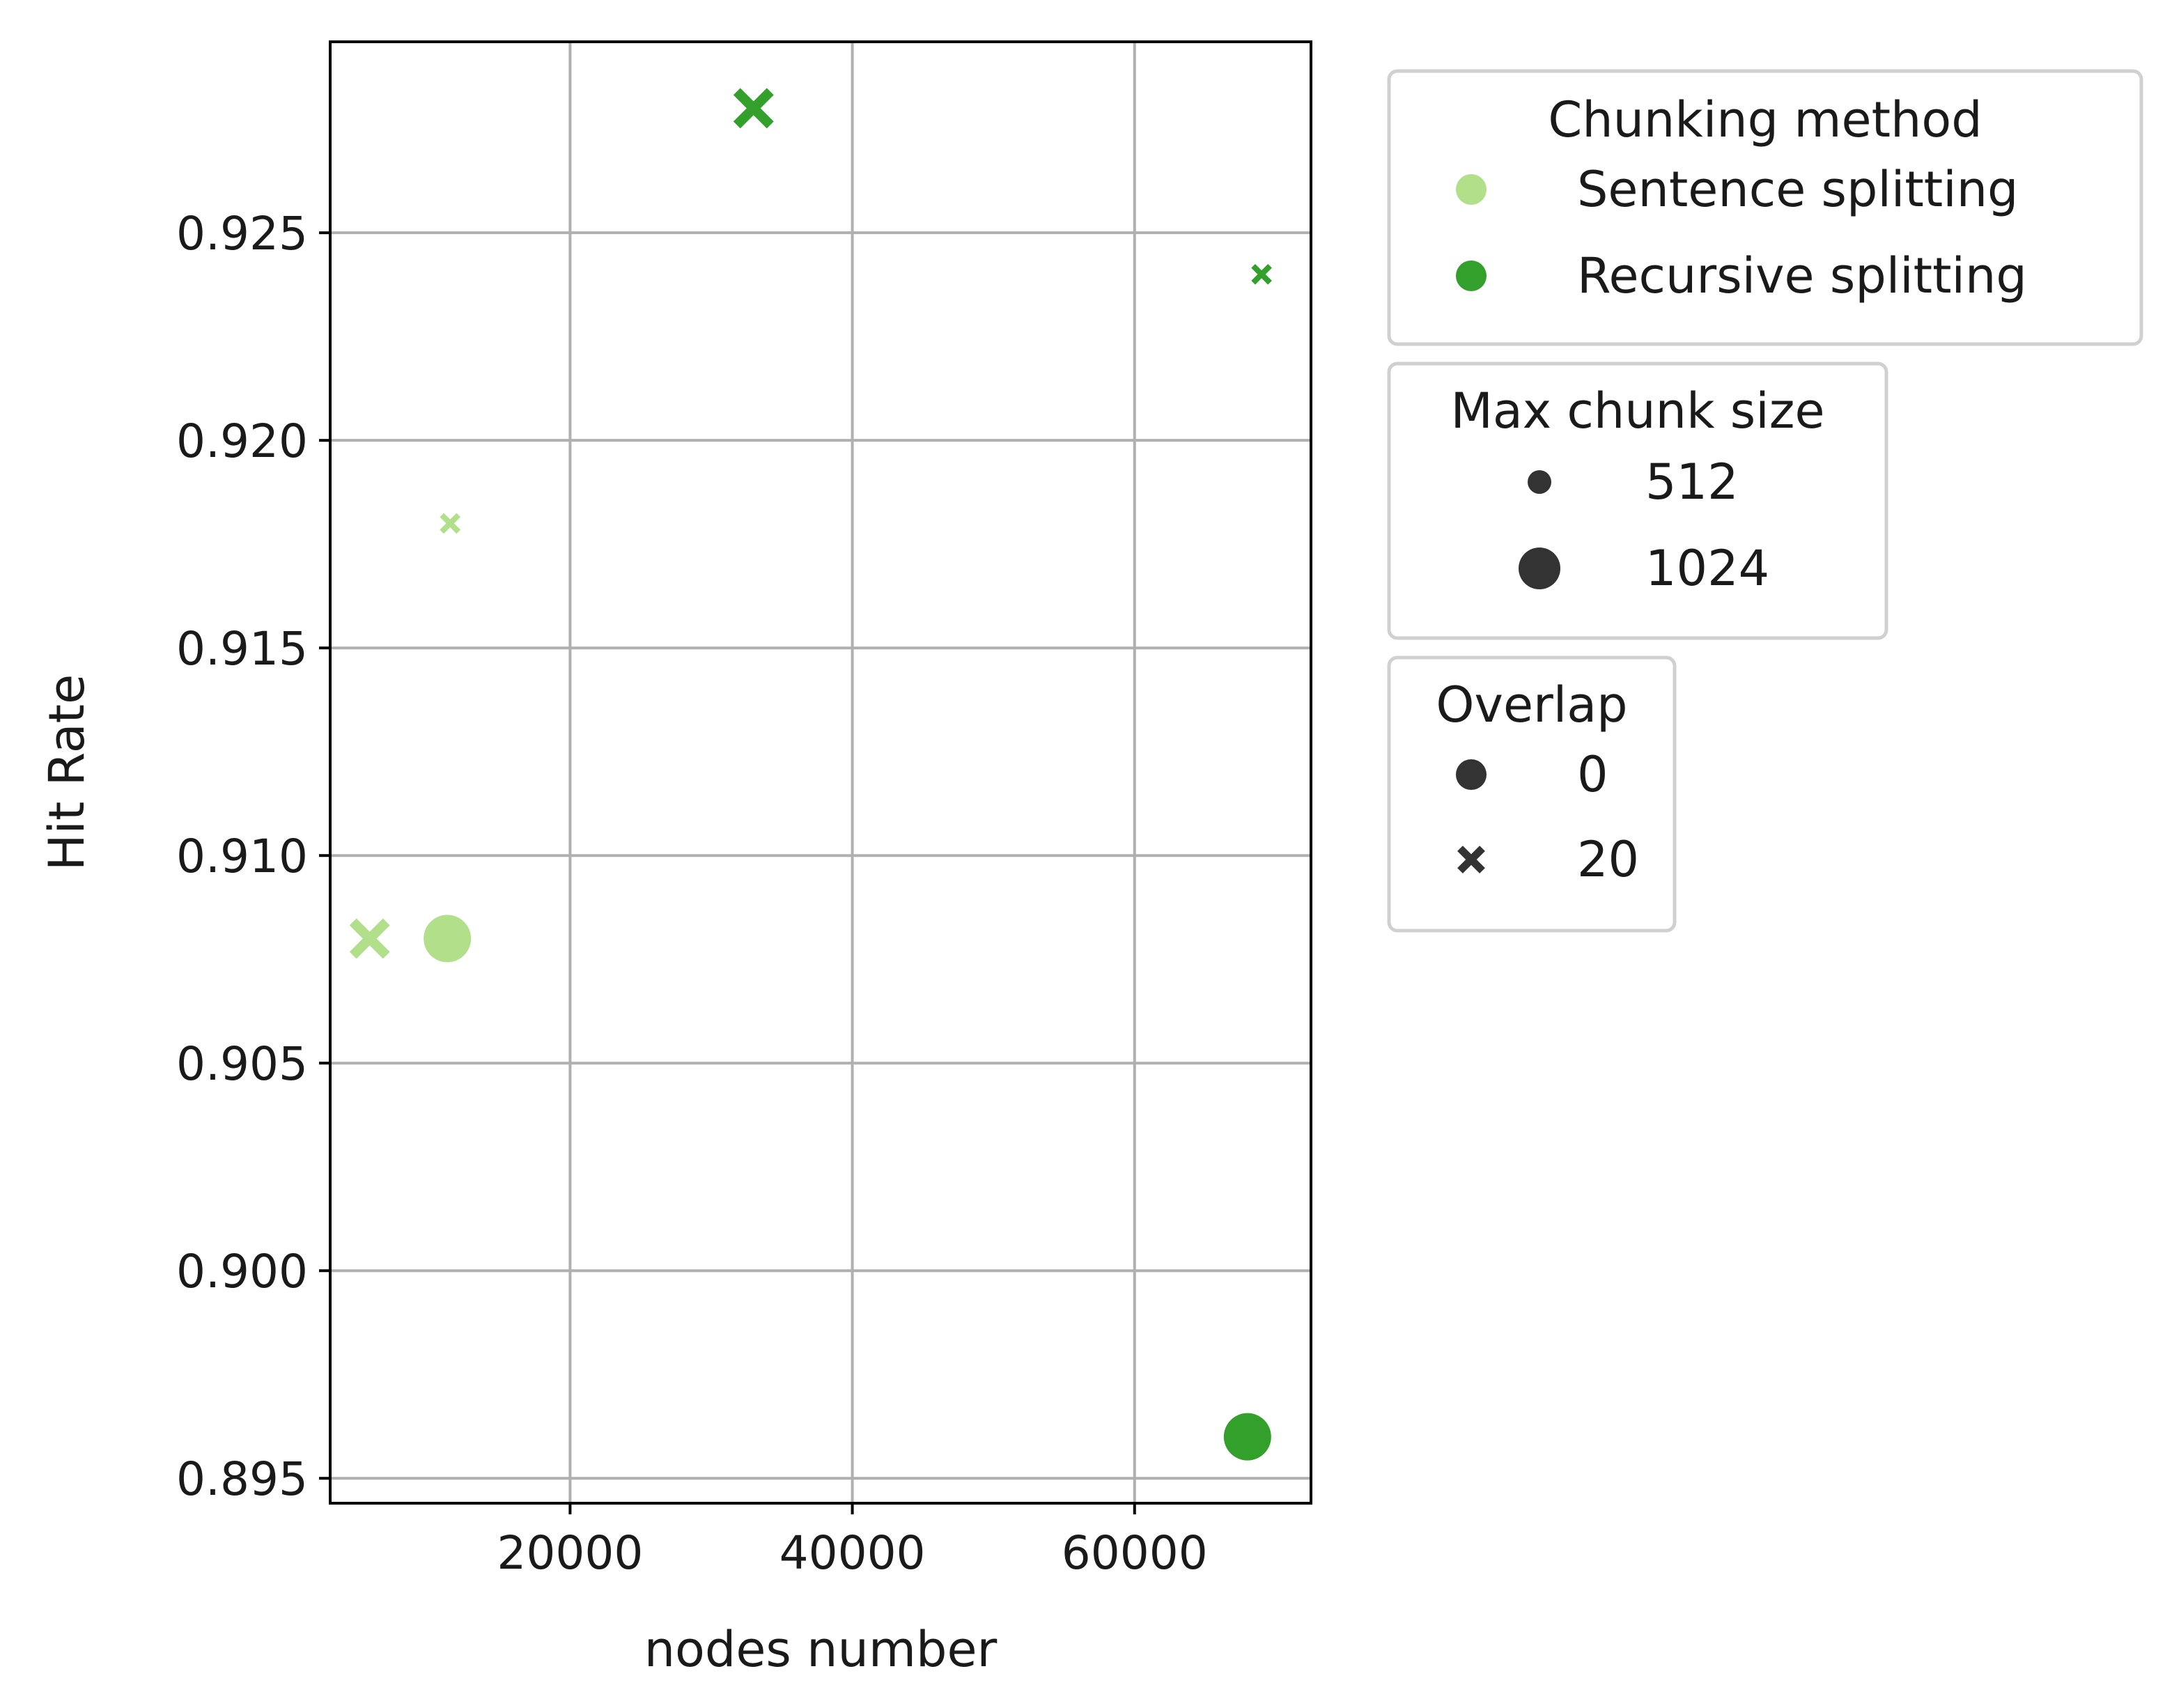 The height and width of the screenshot is (1708, 2165). What do you see at coordinates (1135, 1553) in the screenshot?
I see `x-tick-label: 60000` at bounding box center [1135, 1553].